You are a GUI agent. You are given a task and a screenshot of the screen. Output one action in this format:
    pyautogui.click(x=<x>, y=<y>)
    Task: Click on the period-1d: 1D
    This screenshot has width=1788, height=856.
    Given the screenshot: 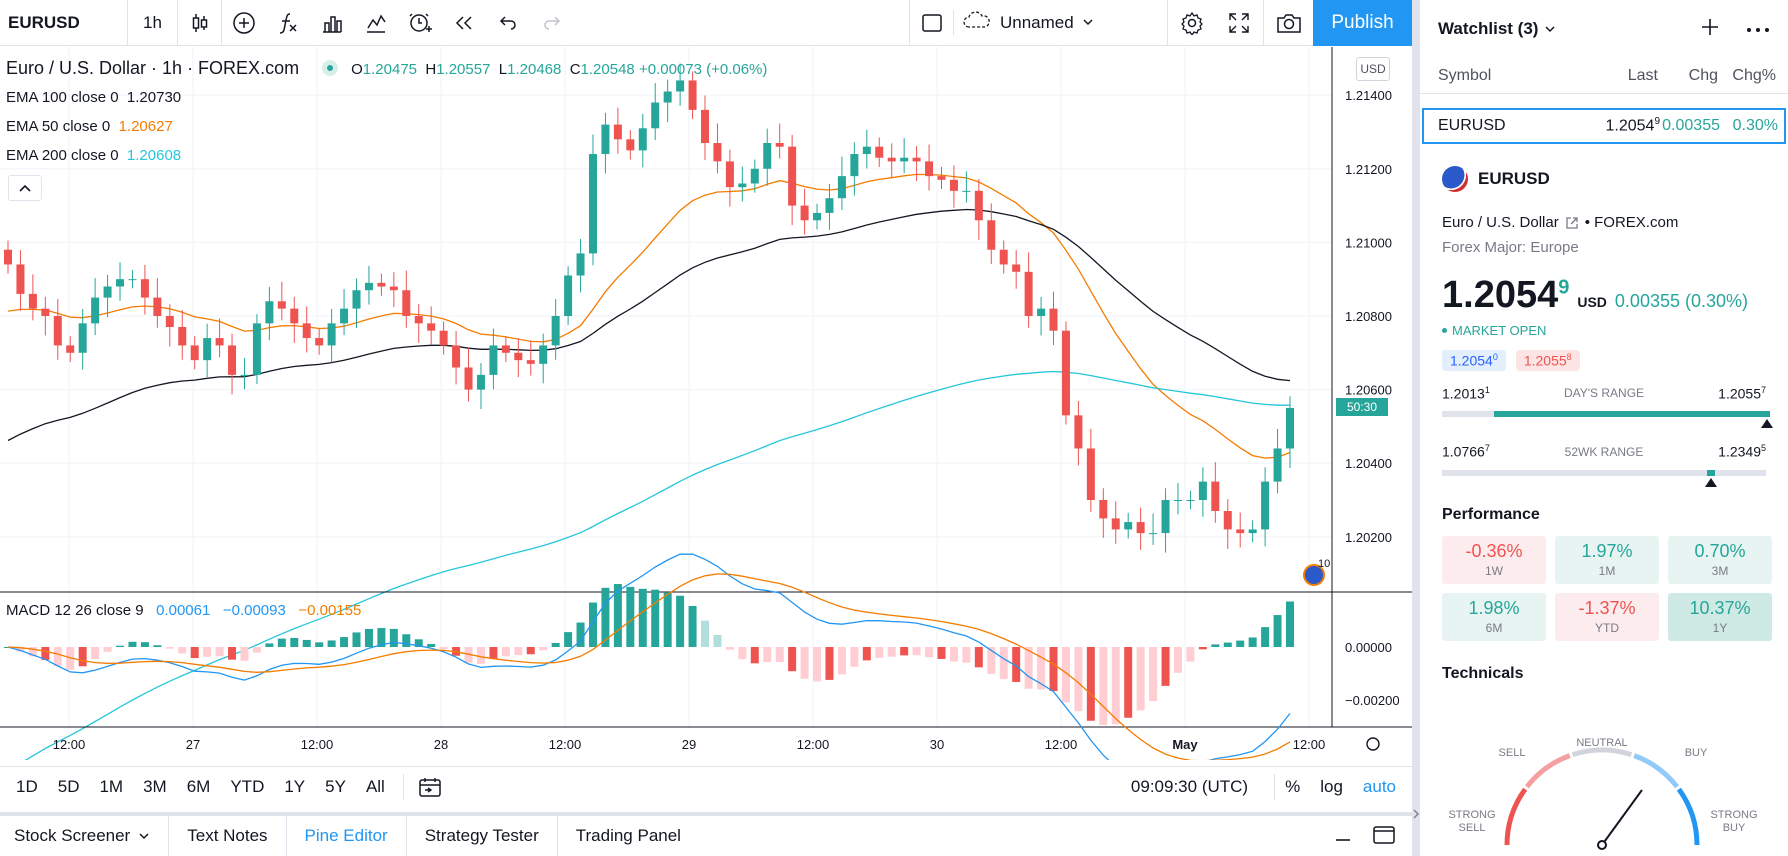 What is the action you would take?
    pyautogui.click(x=27, y=786)
    